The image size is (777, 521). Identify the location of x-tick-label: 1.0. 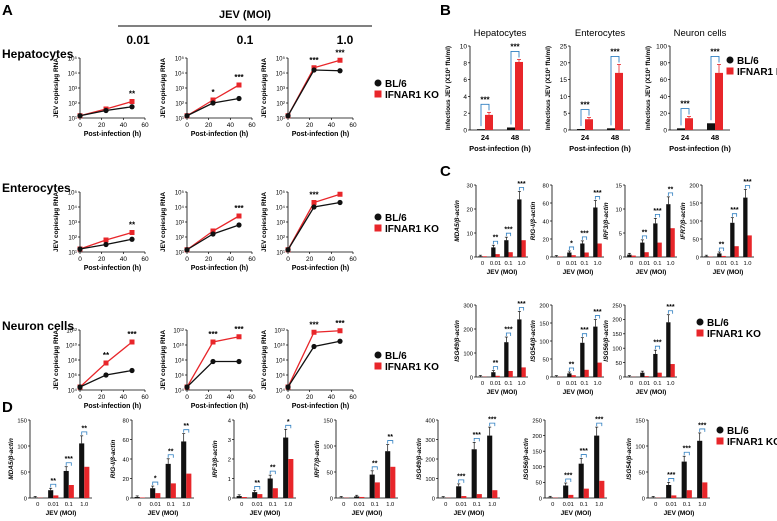
(702, 505).